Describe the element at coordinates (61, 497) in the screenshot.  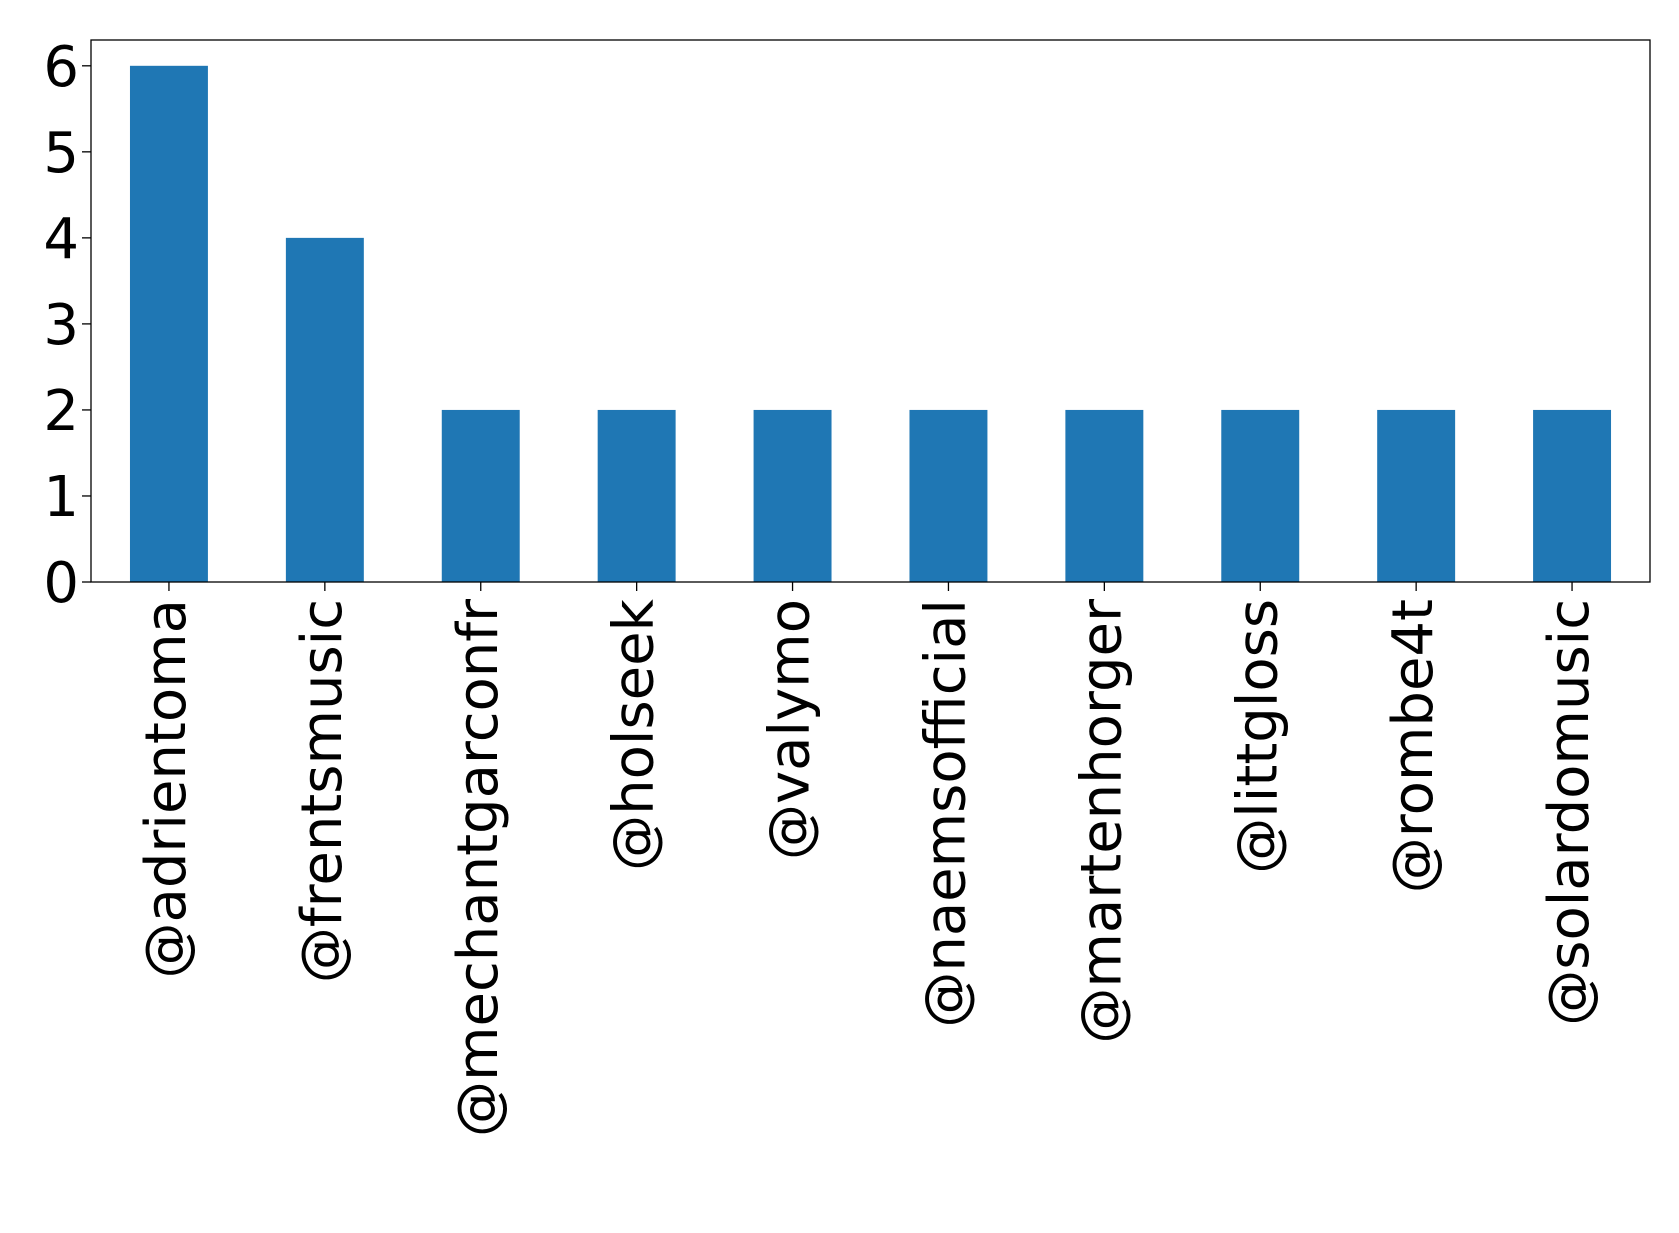
I see `y-tick-label: 1` at that location.